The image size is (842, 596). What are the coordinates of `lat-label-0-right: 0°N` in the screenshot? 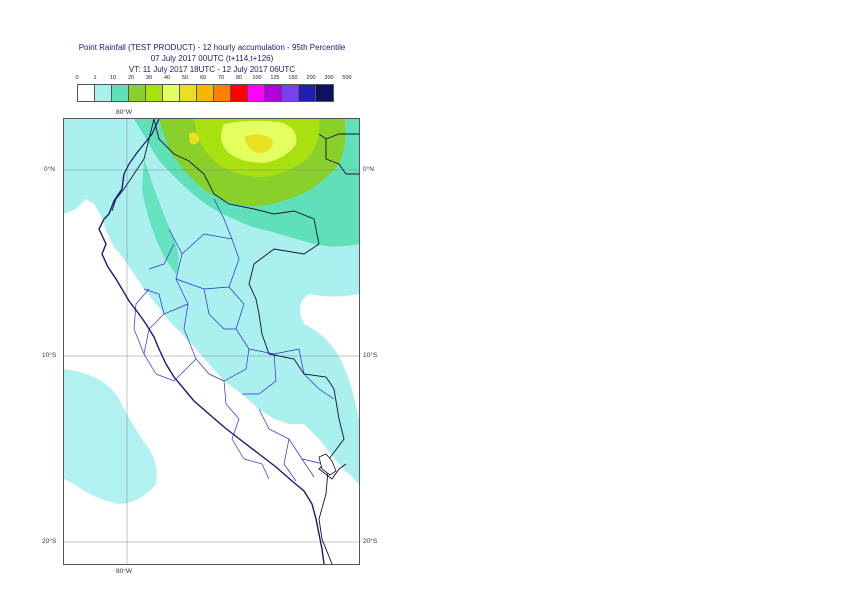 It's located at (368, 169).